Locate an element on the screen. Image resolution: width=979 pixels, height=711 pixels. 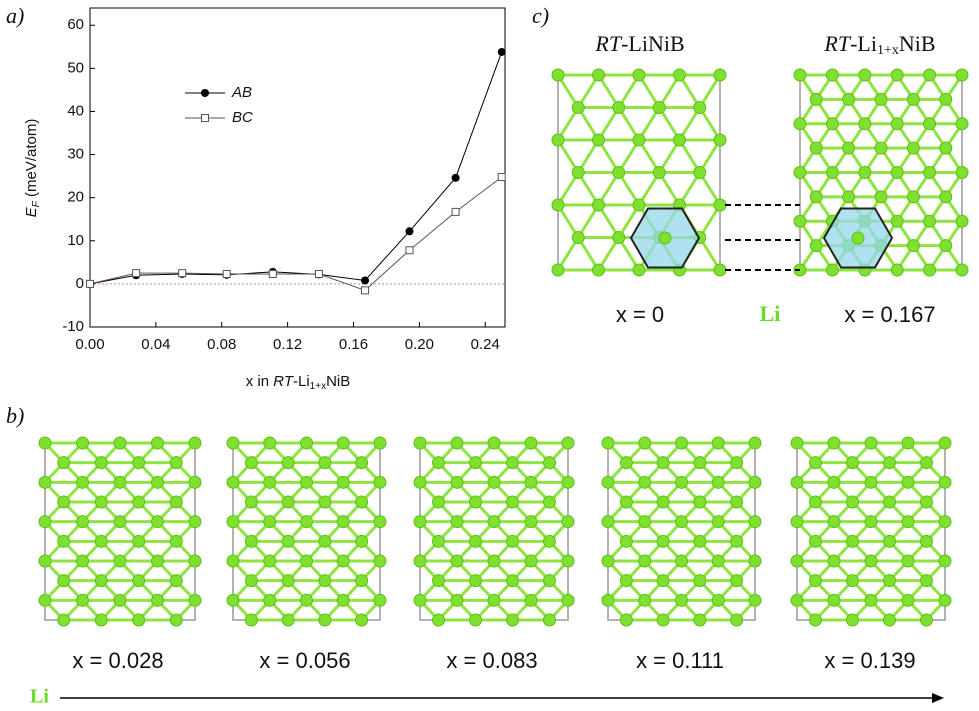
structure-caption: x = 0.139 is located at coordinates (869, 660).